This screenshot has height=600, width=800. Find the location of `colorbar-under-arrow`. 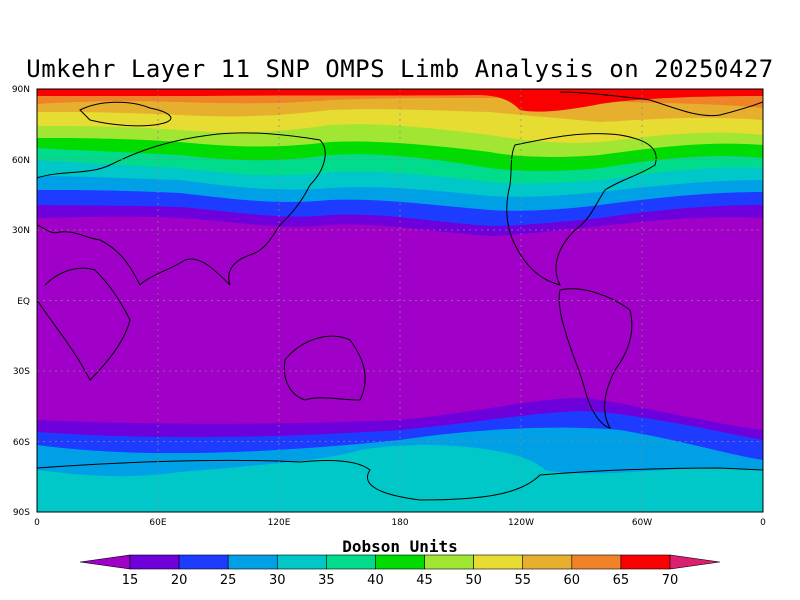

colorbar-under-arrow is located at coordinates (105, 562).